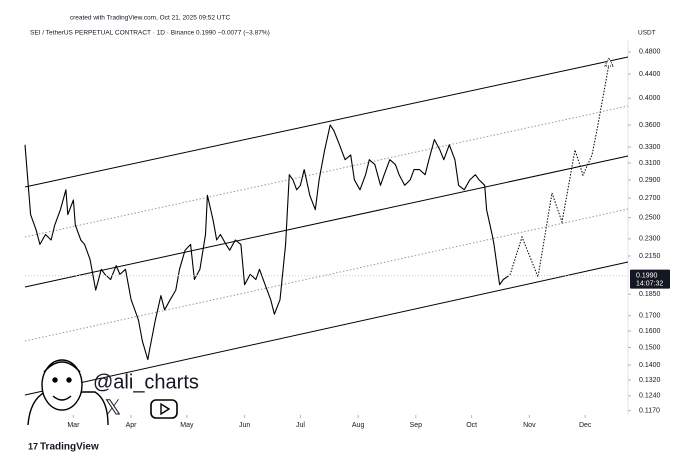  What do you see at coordinates (62, 367) in the screenshot?
I see `avatar-hair` at bounding box center [62, 367].